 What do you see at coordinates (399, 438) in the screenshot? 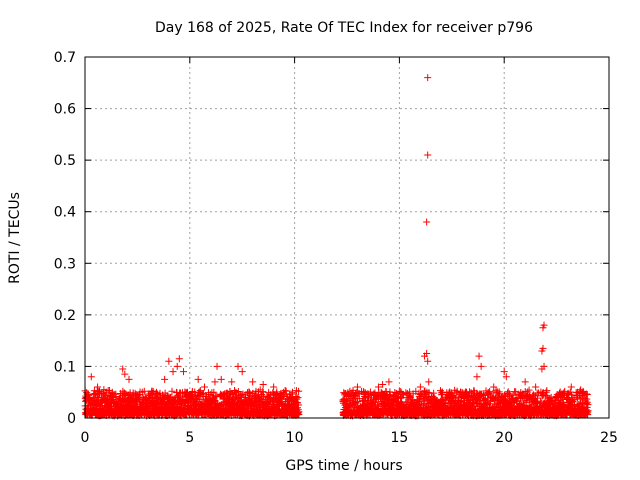
I see `x-tick-label: 15` at bounding box center [399, 438].